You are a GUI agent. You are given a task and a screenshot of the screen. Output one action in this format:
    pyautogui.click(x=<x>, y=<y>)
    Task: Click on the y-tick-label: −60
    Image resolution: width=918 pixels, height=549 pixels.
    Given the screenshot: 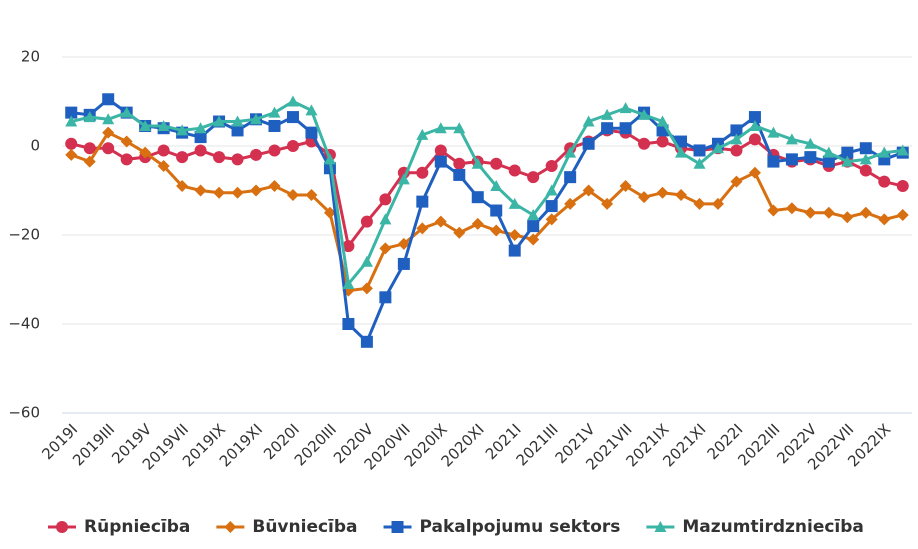 What is the action you would take?
    pyautogui.click(x=24, y=413)
    